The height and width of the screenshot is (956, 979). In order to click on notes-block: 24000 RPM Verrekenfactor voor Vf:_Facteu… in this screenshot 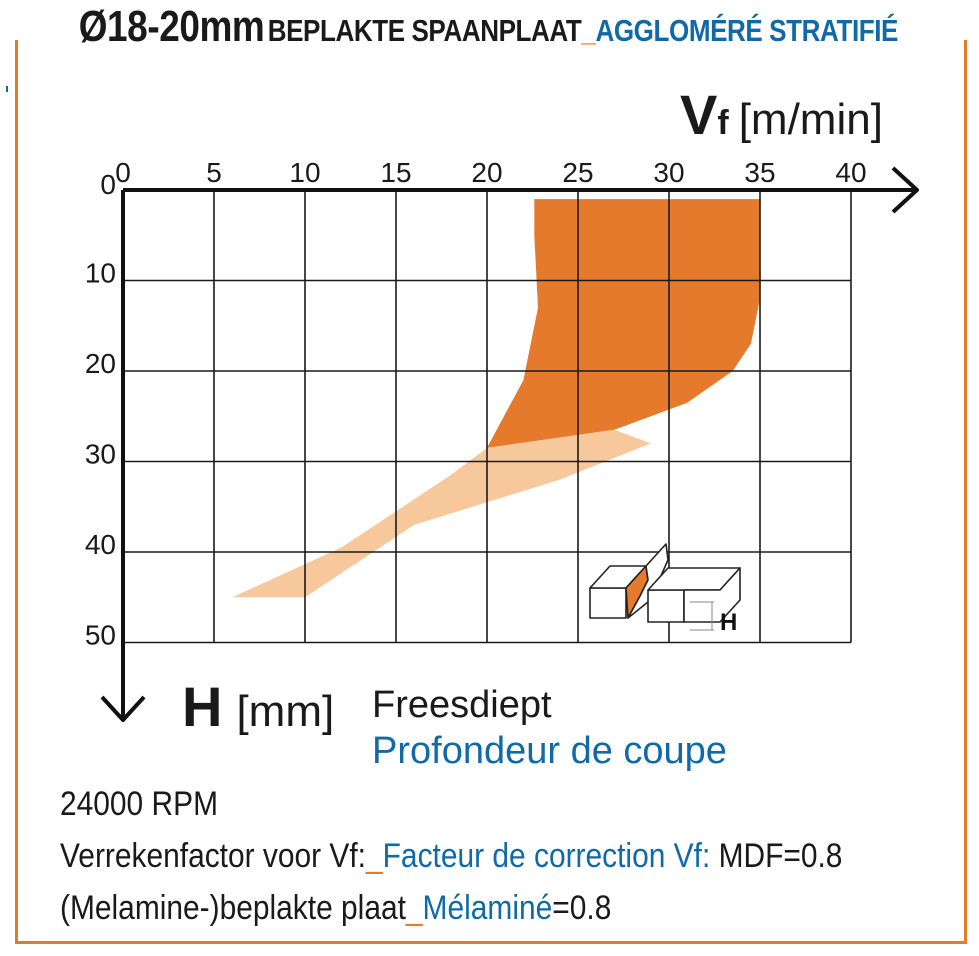, I will do `click(451, 856)`.